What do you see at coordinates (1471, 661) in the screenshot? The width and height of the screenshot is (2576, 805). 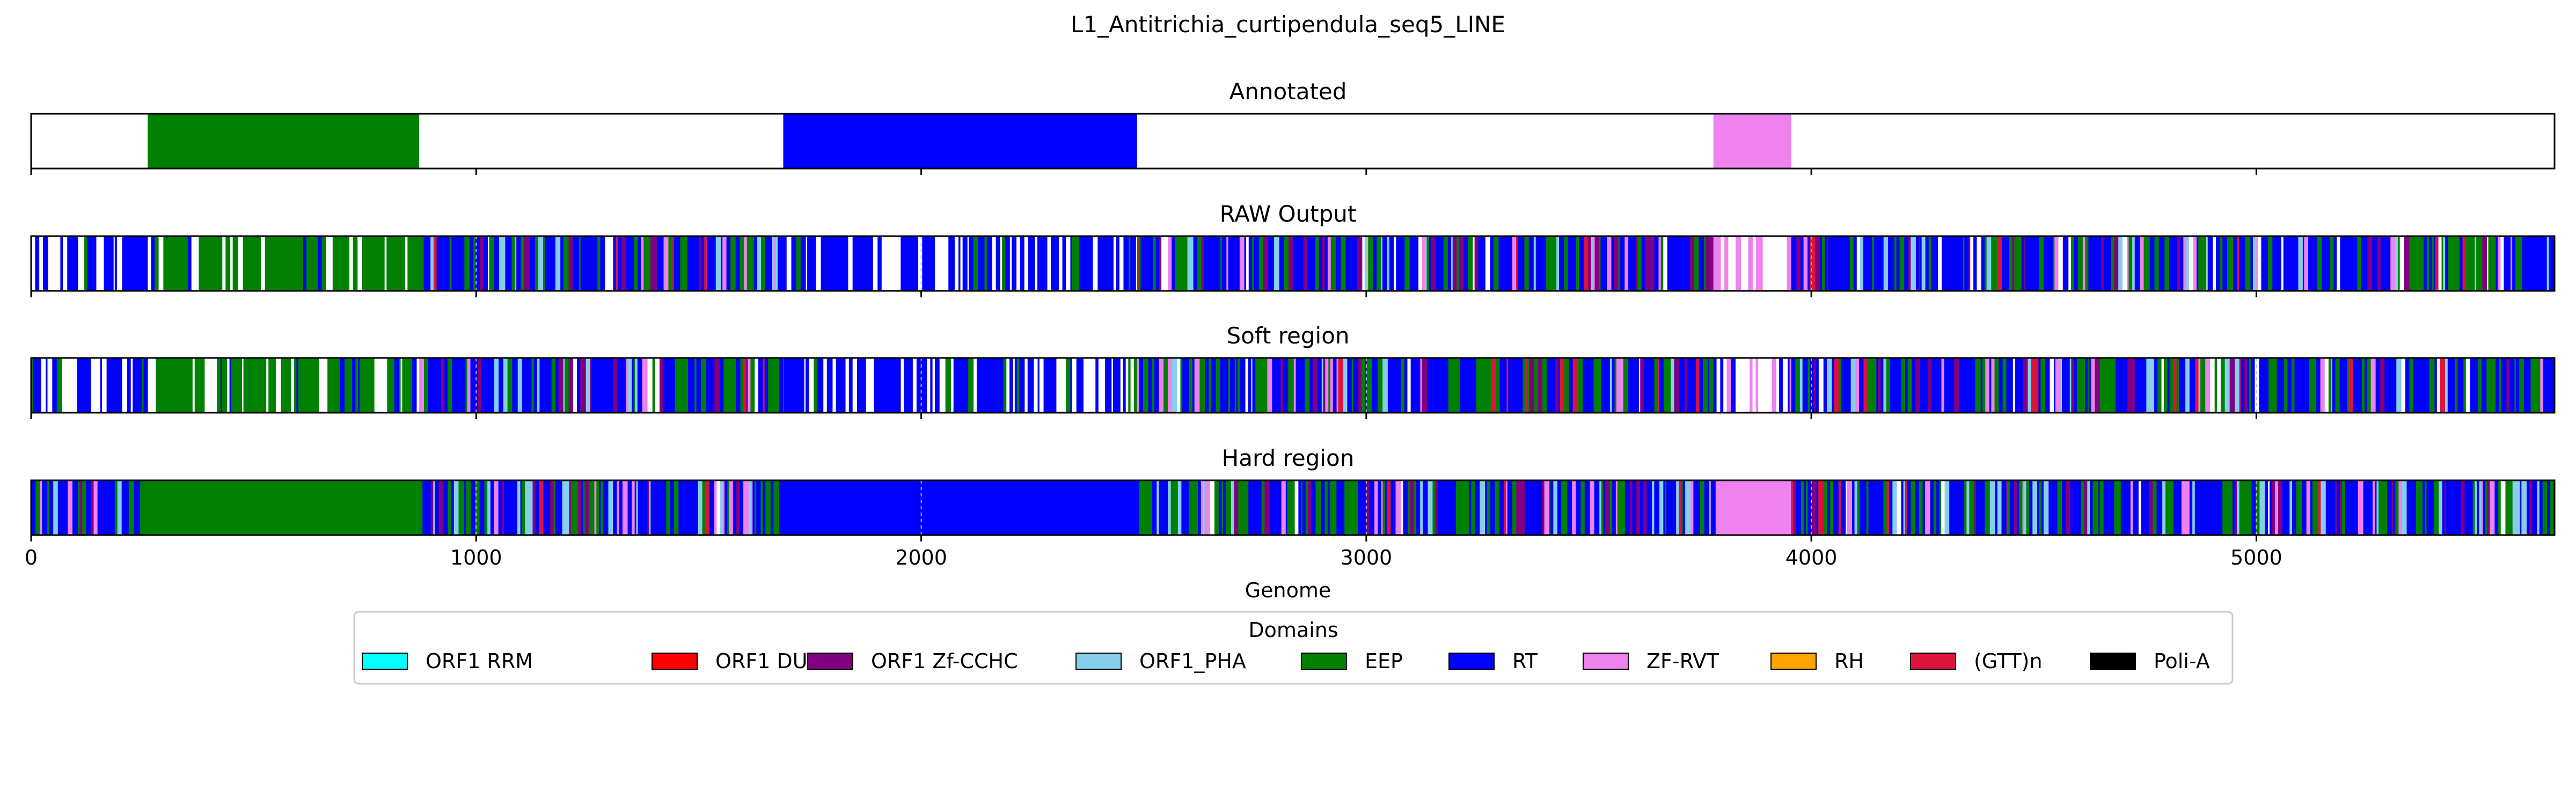 I see `legend-swatch` at bounding box center [1471, 661].